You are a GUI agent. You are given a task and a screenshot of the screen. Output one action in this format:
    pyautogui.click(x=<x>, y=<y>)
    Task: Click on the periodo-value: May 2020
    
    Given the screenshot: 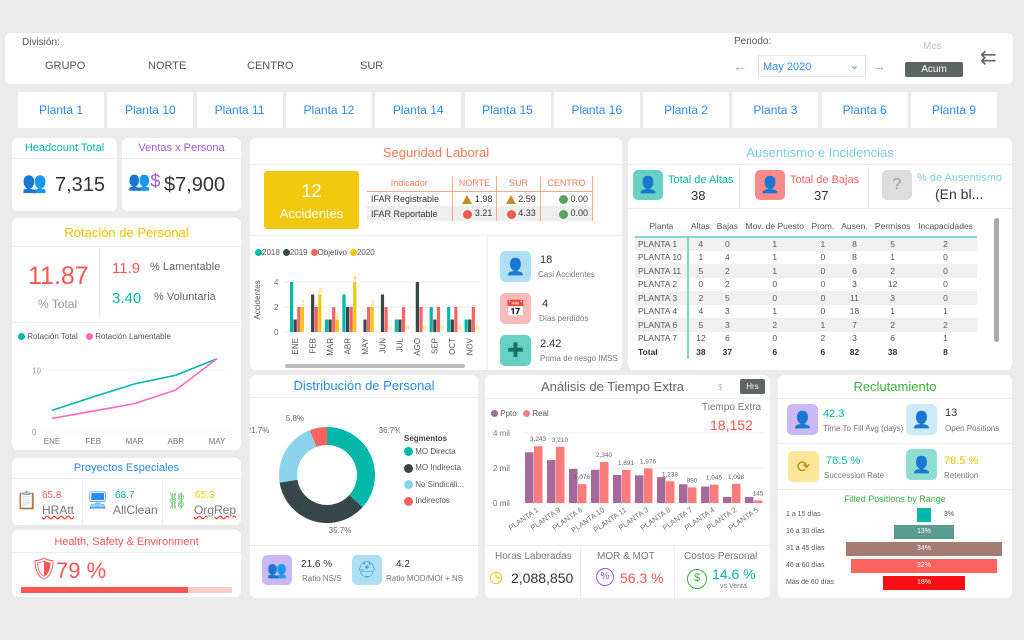 What is the action you would take?
    pyautogui.click(x=787, y=67)
    